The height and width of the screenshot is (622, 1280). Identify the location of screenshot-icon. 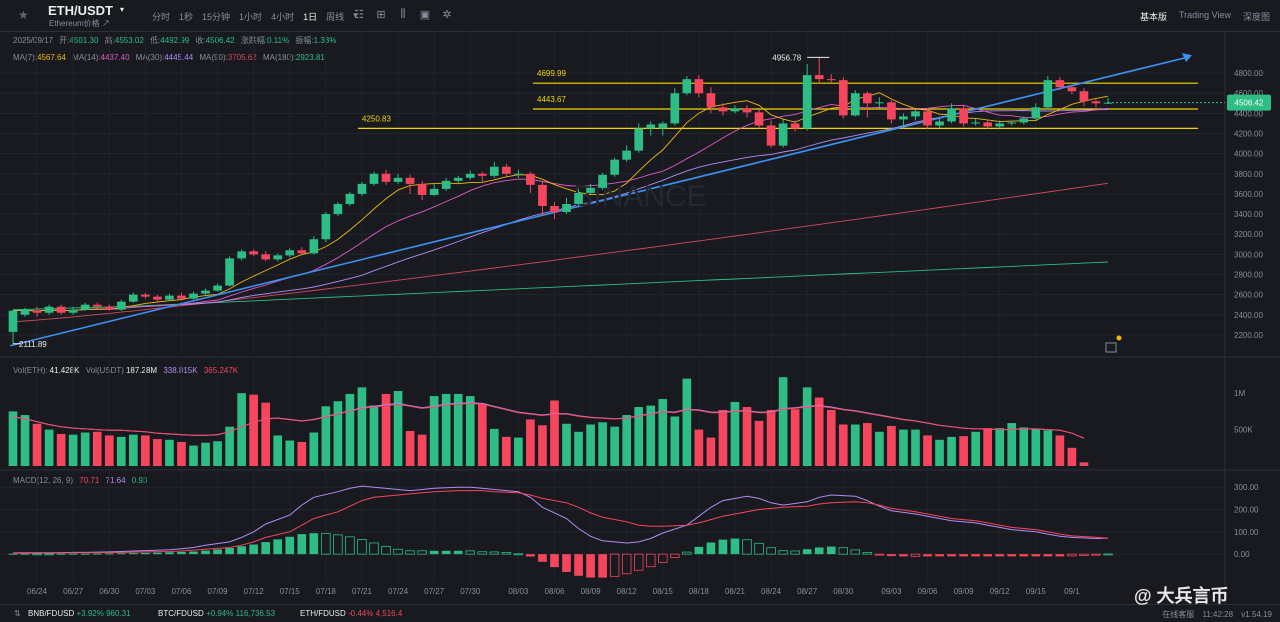
(1111, 347).